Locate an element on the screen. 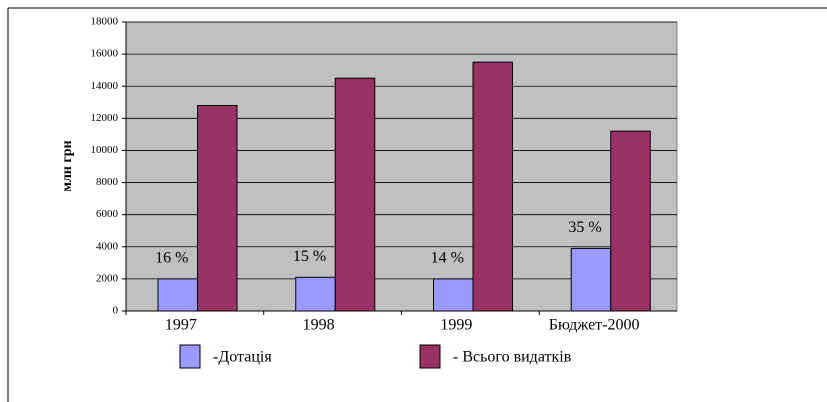 The image size is (827, 402). y-tick-label: 12000 is located at coordinates (105, 118).